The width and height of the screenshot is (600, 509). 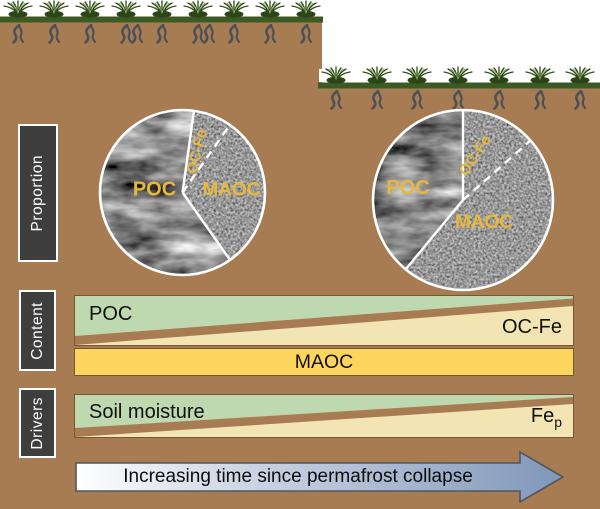 What do you see at coordinates (147, 412) in the screenshot?
I see `soil-moisture-label: Soil moisture` at bounding box center [147, 412].